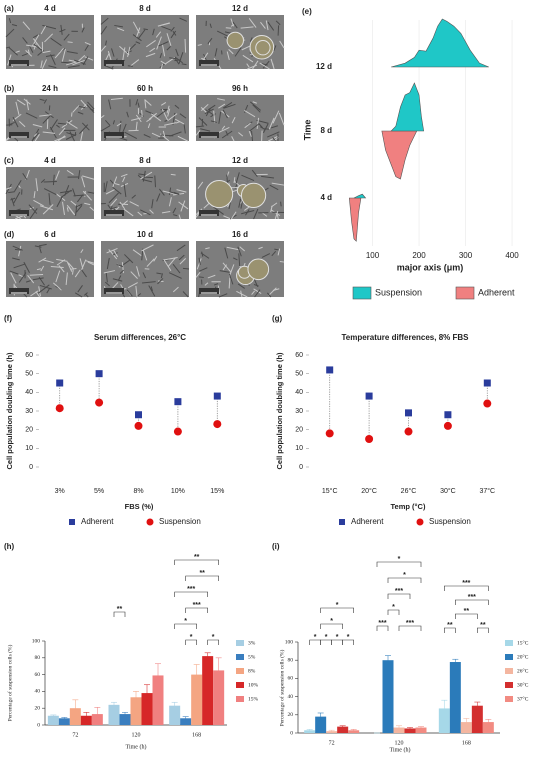 The width and height of the screenshot is (536, 757). Describe the element at coordinates (36, 641) in the screenshot. I see `y-tick-label: 100` at that location.